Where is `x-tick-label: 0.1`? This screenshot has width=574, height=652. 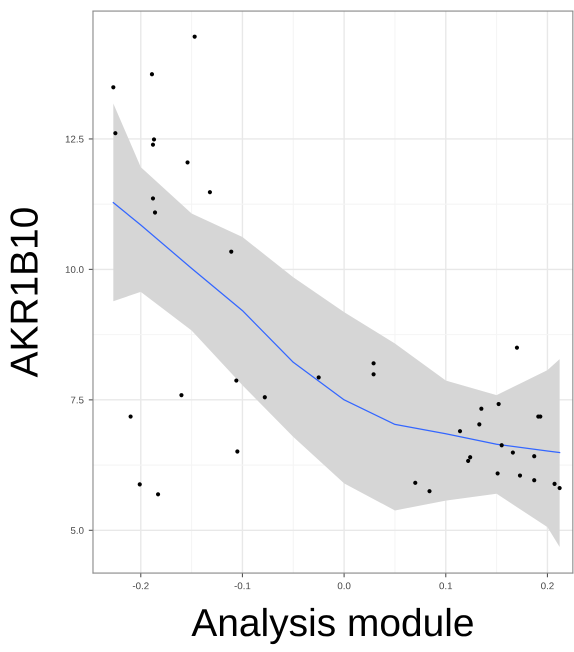 x-tick-label: 0.1 is located at coordinates (445, 586).